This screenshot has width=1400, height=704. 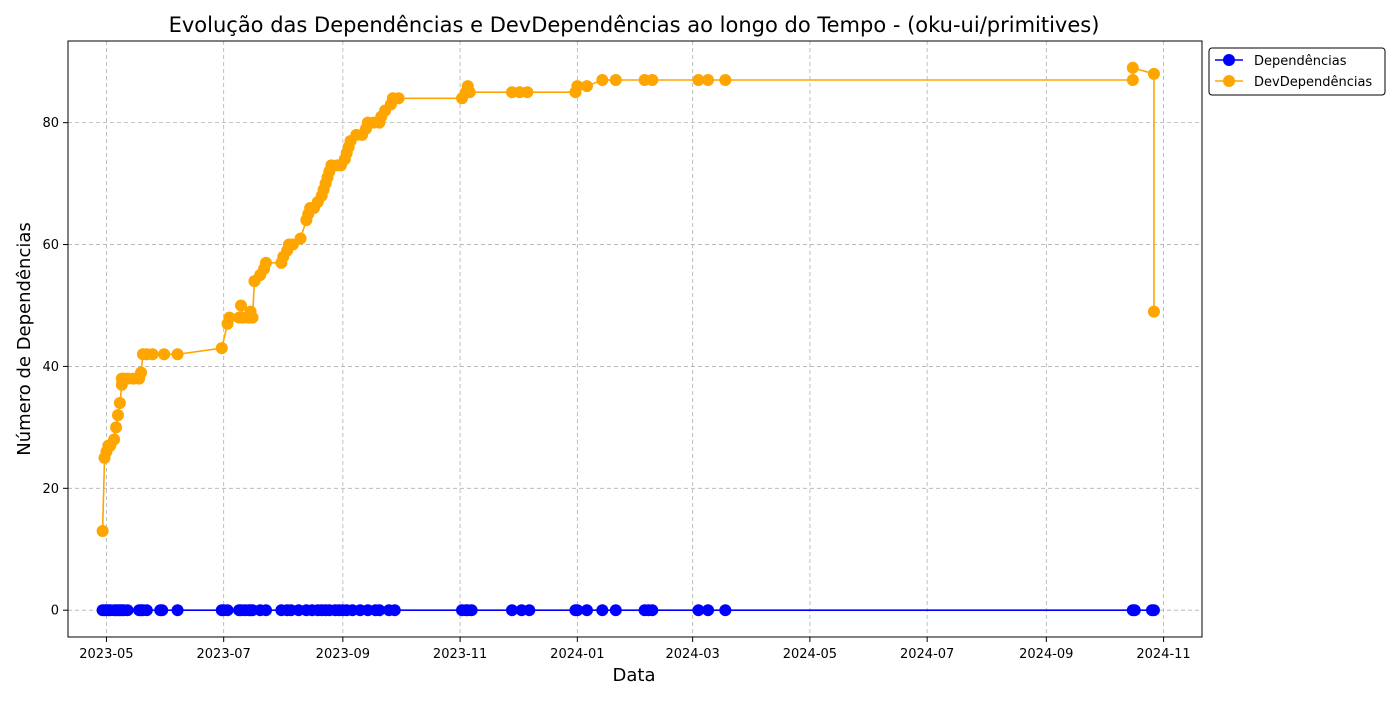 I want to click on x-tick-label: 2024-03, so click(x=692, y=654).